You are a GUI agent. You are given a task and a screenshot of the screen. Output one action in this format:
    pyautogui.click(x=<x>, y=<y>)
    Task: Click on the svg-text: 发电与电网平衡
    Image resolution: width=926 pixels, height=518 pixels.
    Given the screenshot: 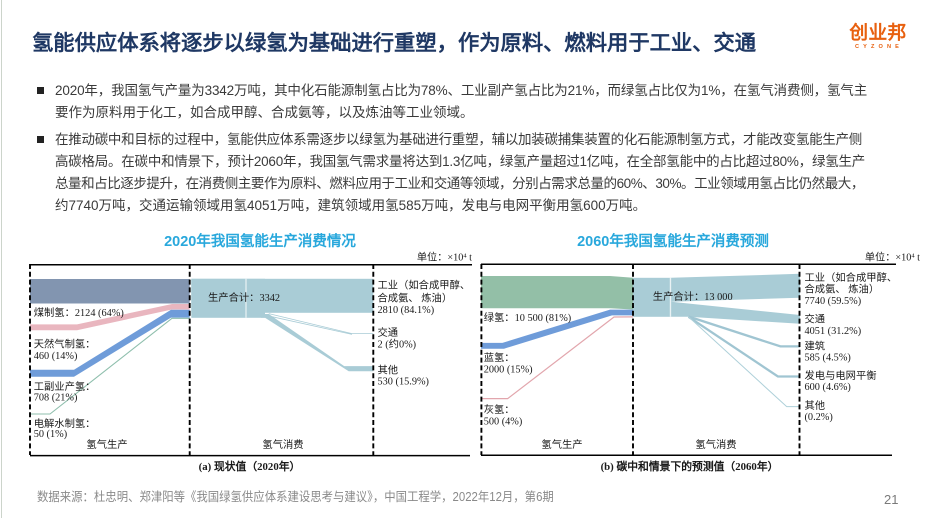 What is the action you would take?
    pyautogui.click(x=841, y=375)
    